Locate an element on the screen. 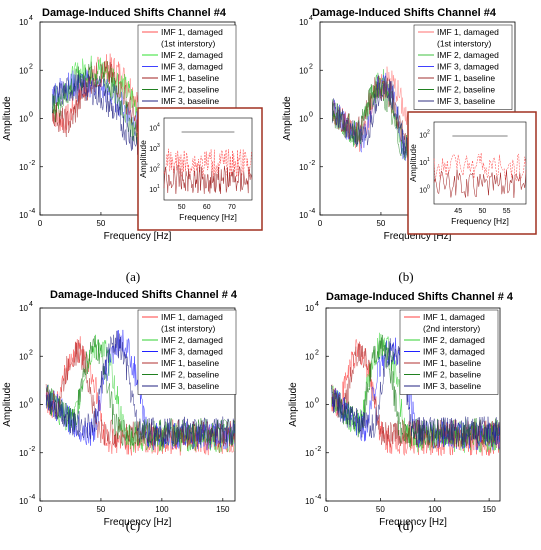 The width and height of the screenshot is (541, 550). inset-y-axis-label: Amplitude is located at coordinates (413, 163).